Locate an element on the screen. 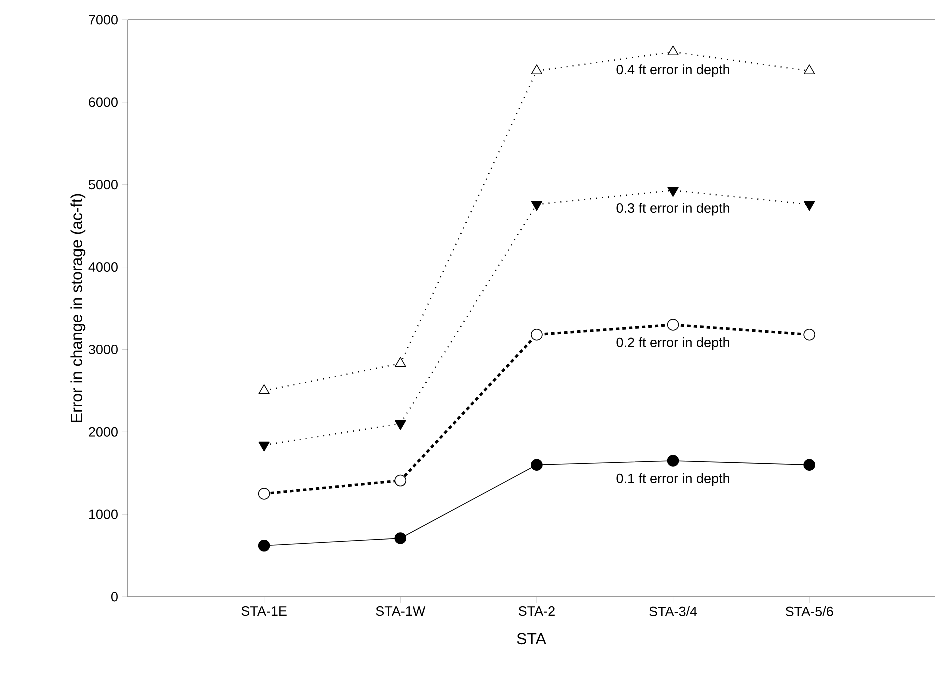 Image resolution: width=935 pixels, height=685 pixels. annotation: 0.3 ft error in depth is located at coordinates (673, 209).